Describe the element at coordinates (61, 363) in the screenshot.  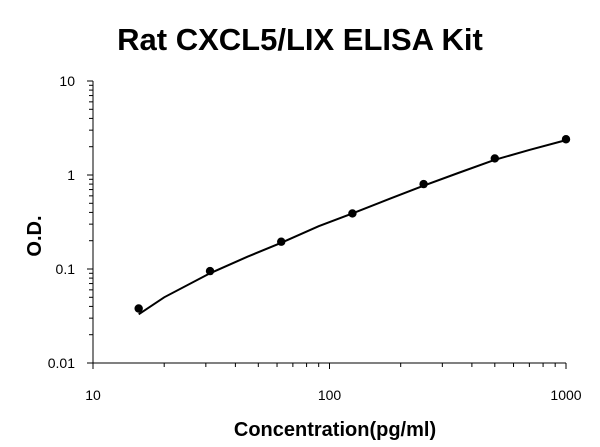
I see `y-tick-label: 0.01` at that location.